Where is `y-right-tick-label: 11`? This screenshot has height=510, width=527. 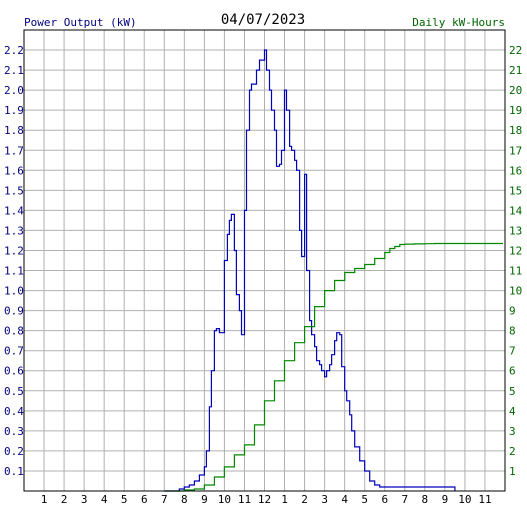 y-right-tick-label: 11 is located at coordinates (515, 271).